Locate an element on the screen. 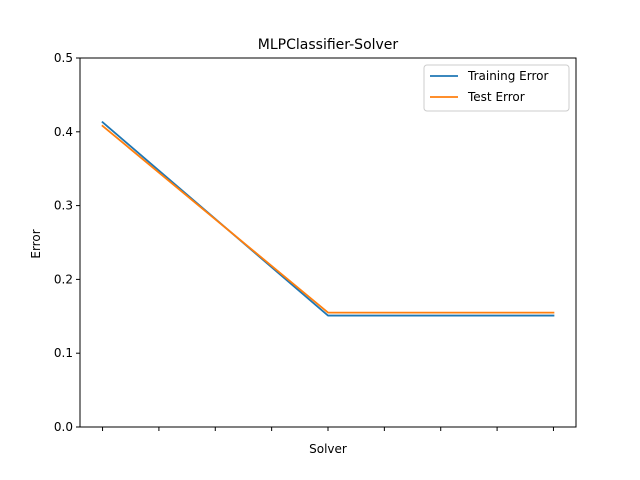 The height and width of the screenshot is (480, 640). y-tick-label: 0.4 is located at coordinates (63, 132).